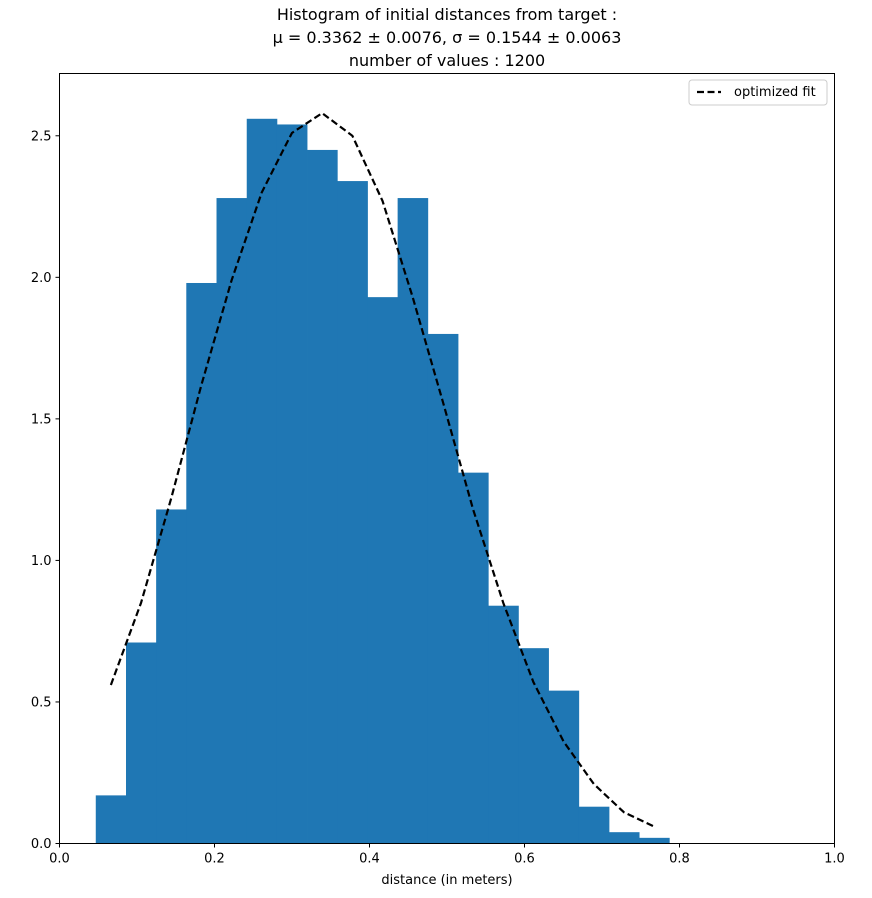 Image resolution: width=872 pixels, height=898 pixels. I want to click on chart-title-line-3: number of values : 1200, so click(447, 60).